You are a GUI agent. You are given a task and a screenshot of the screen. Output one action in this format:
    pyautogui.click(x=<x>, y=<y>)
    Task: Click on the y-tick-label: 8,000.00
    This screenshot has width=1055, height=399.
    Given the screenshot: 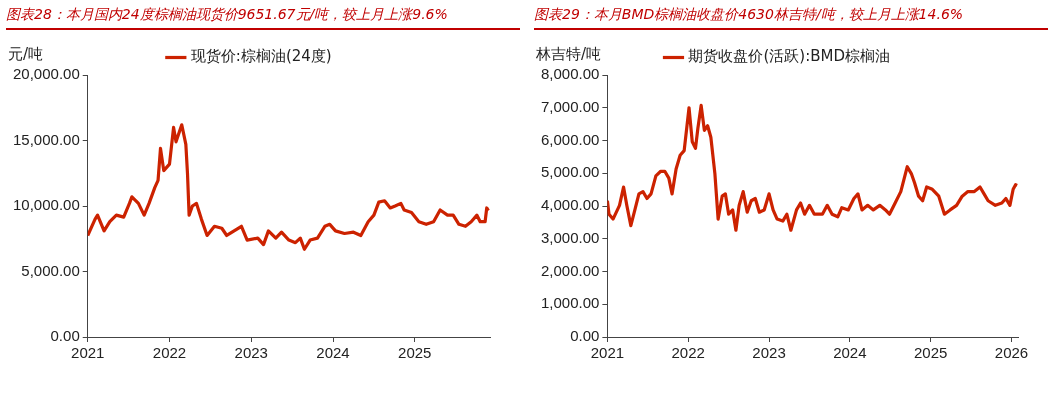 What is the action you would take?
    pyautogui.click(x=570, y=74)
    